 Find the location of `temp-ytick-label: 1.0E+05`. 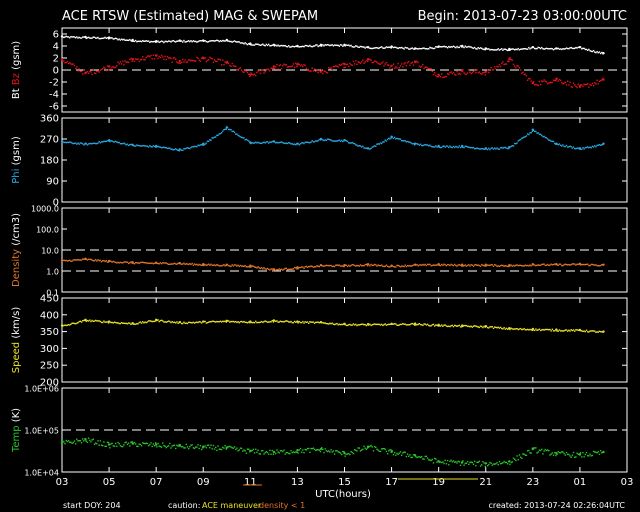

temp-ytick-label: 1.0E+05 is located at coordinates (41, 431).